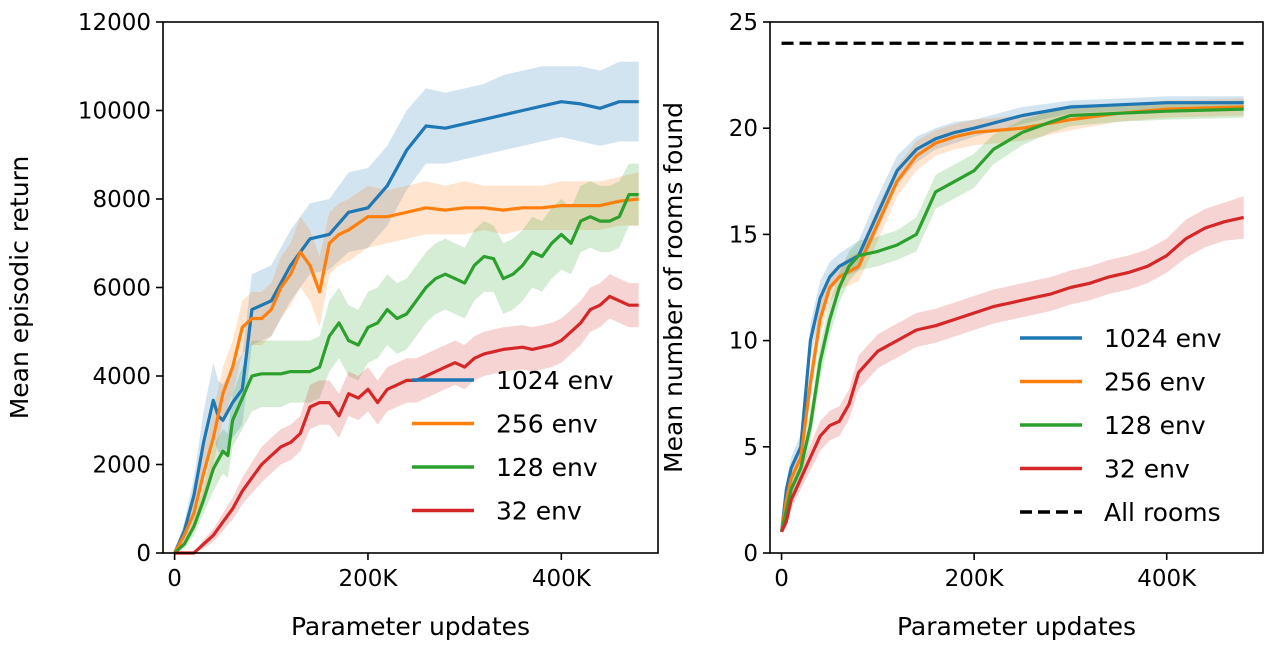 The width and height of the screenshot is (1279, 658). I want to click on y-axis-label: Mean number of rooms found, so click(673, 287).